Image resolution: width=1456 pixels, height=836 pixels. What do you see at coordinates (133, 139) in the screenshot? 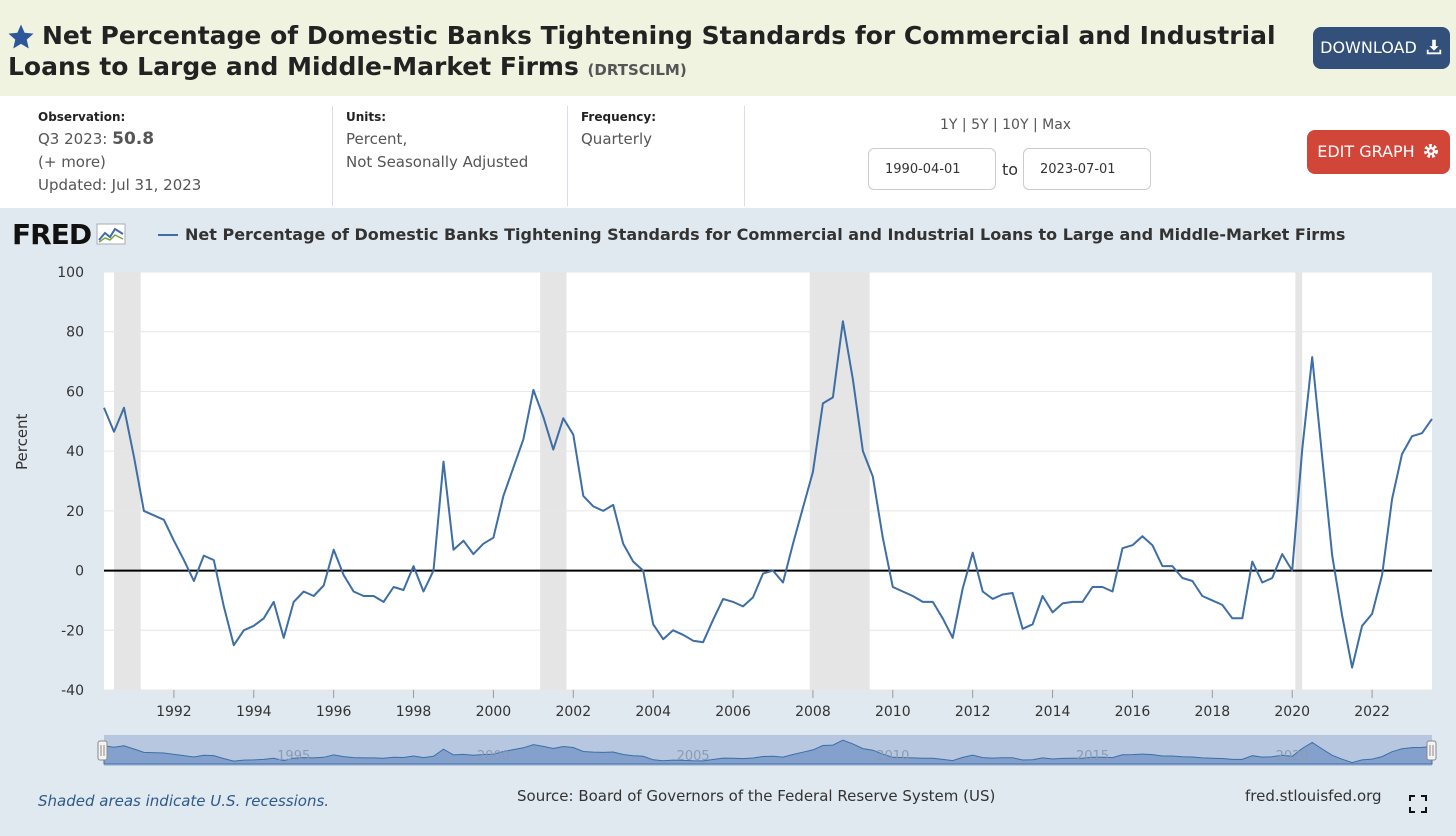
I see `observation-value: 50.8` at bounding box center [133, 139].